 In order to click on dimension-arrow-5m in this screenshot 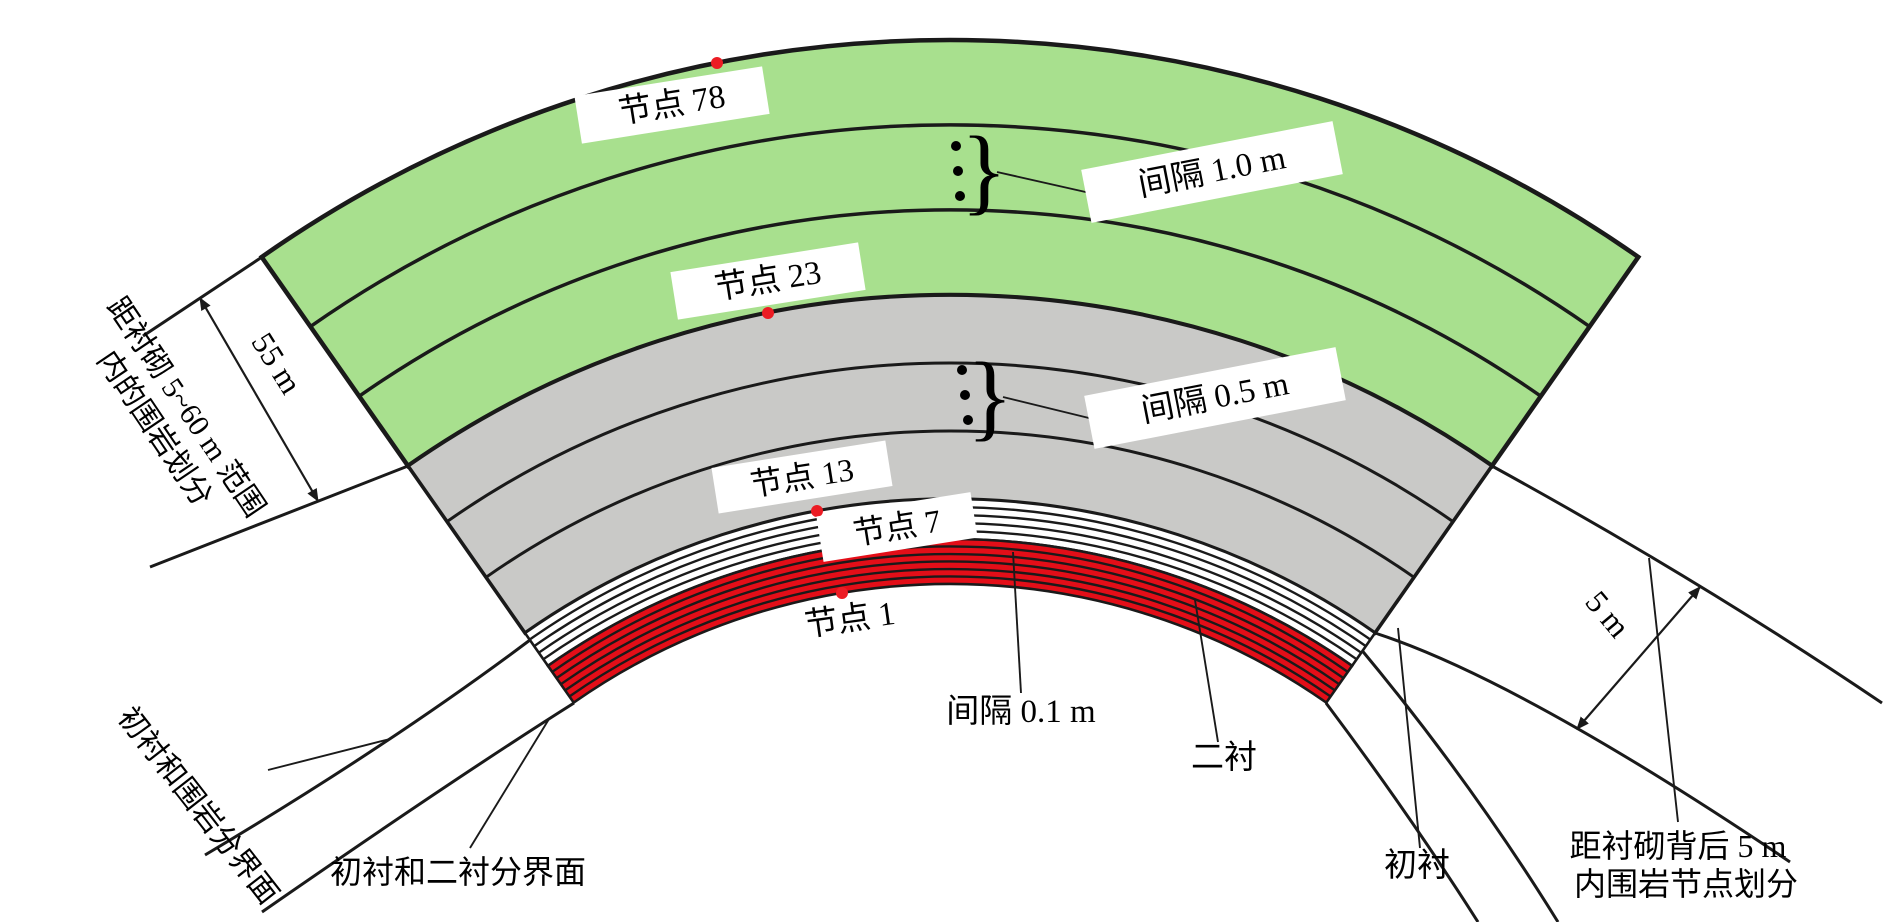, I will do `click(1638, 658)`.